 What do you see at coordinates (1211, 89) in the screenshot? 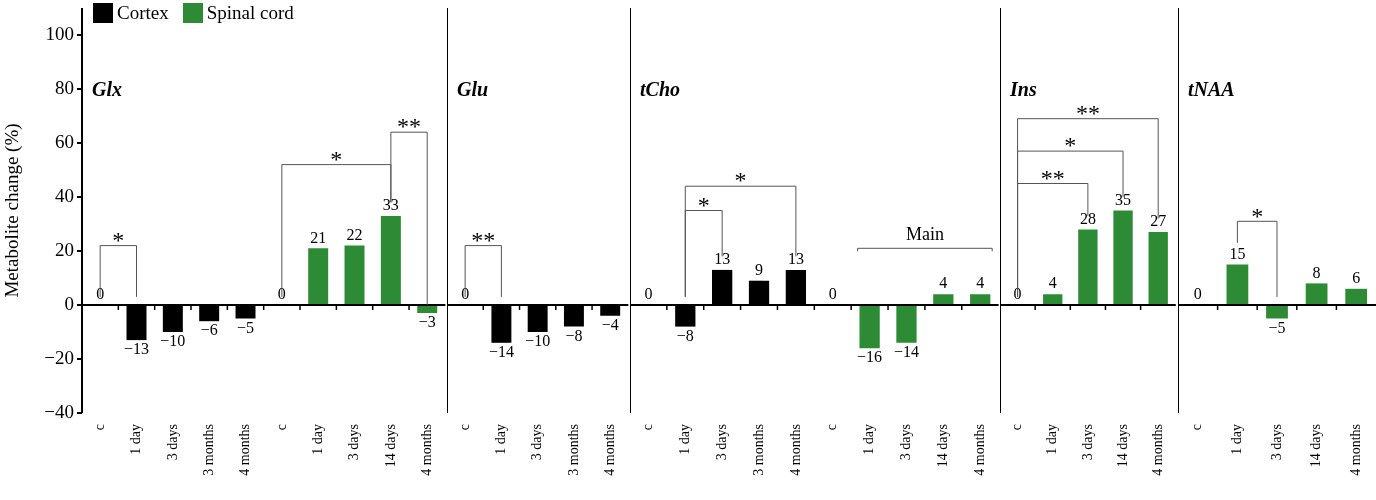
I see `text: tNAA` at bounding box center [1211, 89].